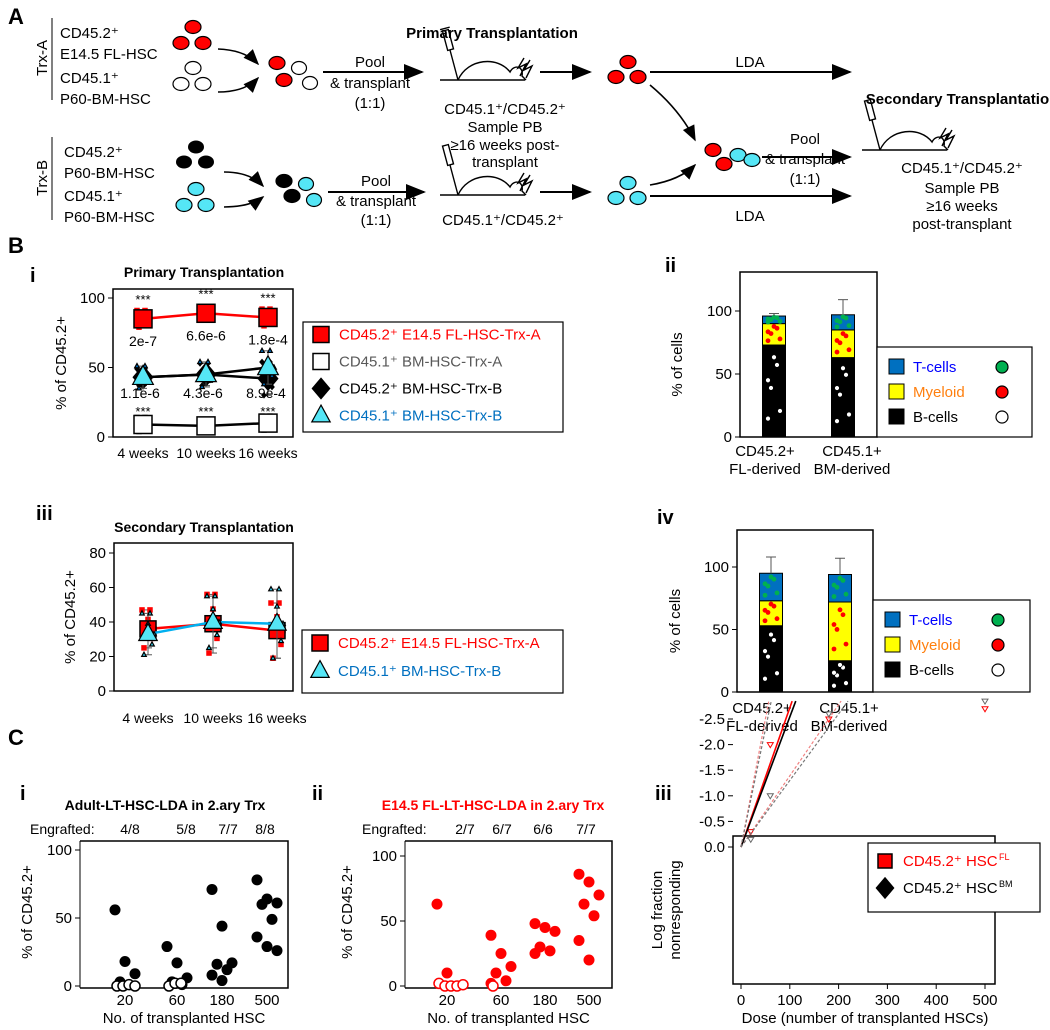  I want to click on bm-hsc-cells-white, so click(192, 76).